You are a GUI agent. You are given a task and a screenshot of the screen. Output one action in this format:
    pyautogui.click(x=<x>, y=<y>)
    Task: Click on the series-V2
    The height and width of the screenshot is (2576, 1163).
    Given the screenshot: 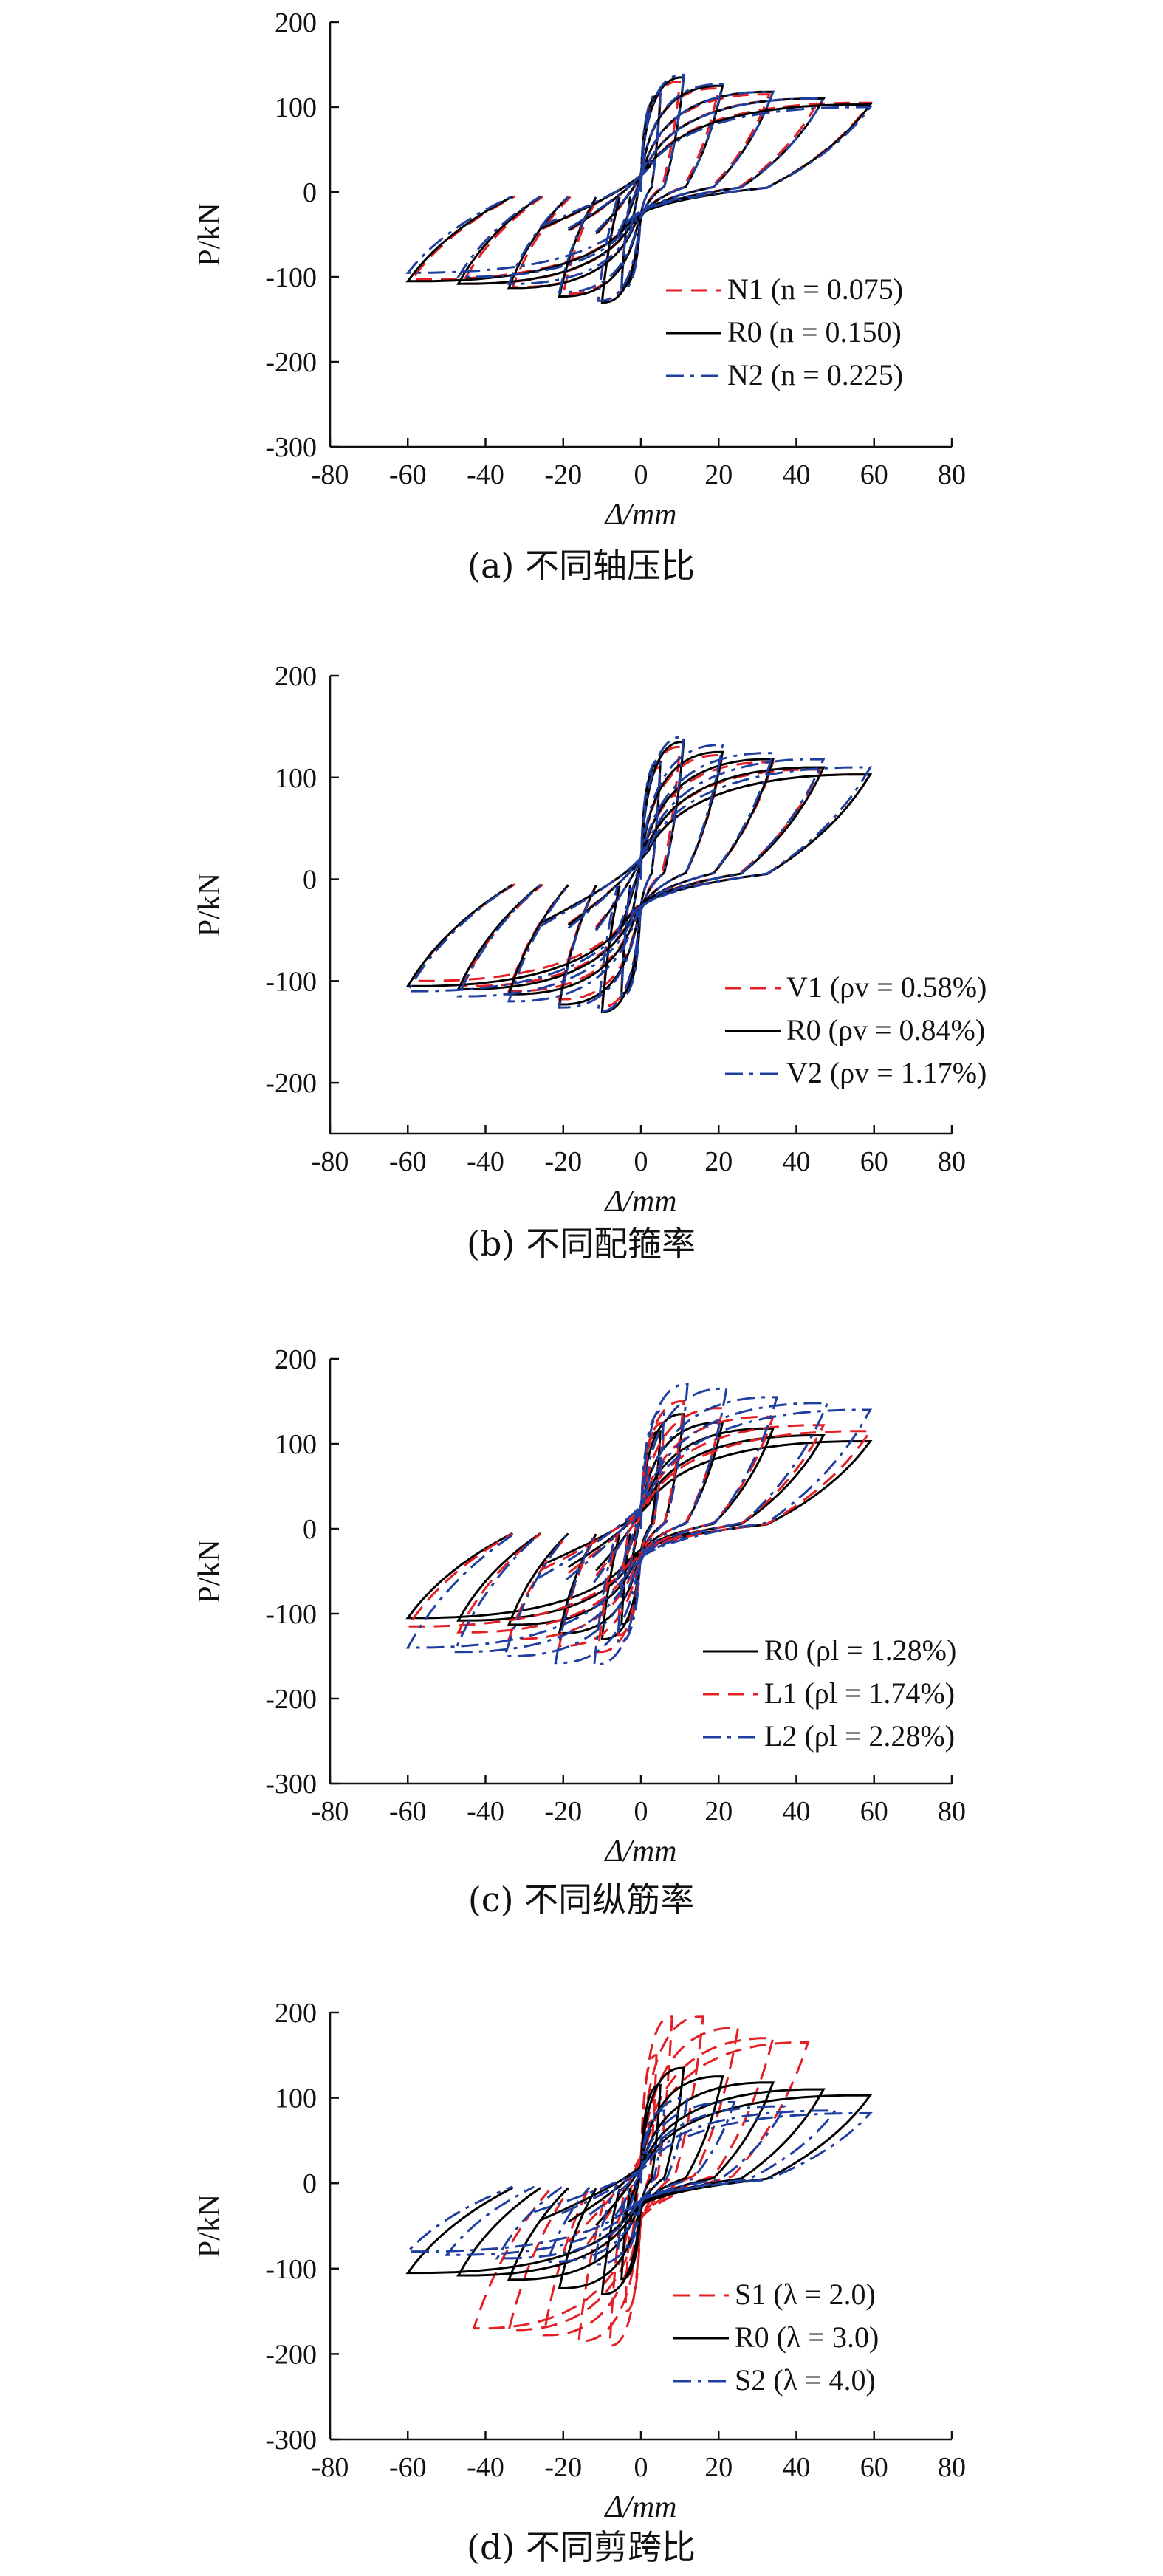 What is the action you would take?
    pyautogui.click(x=639, y=874)
    